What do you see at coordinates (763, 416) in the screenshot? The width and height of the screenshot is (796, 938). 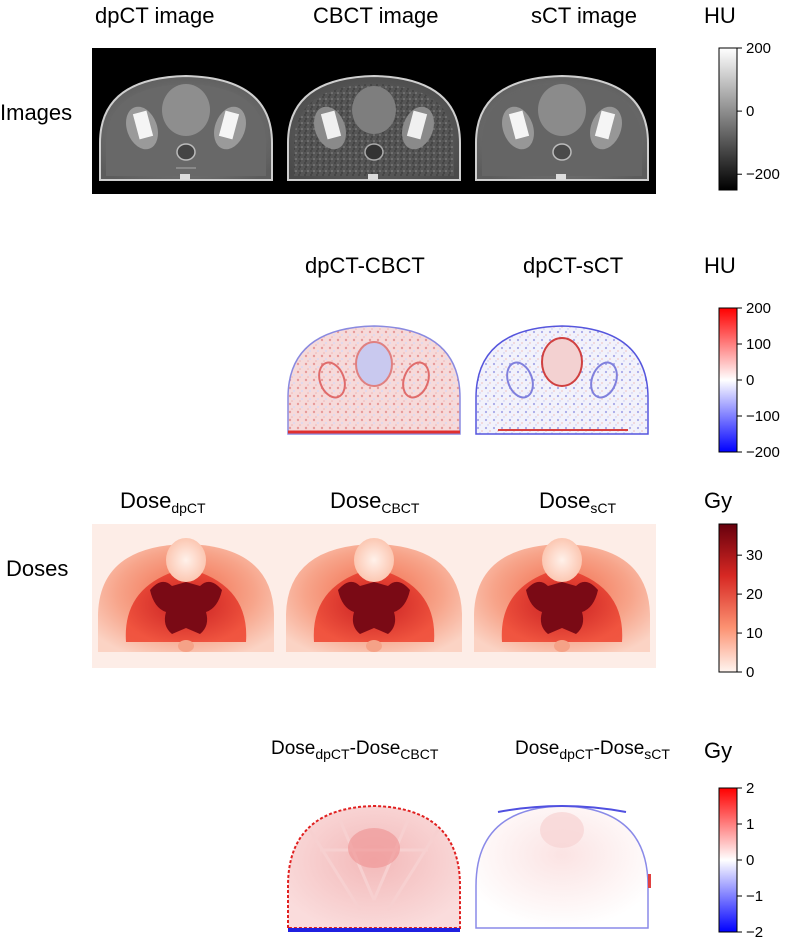 I see `cb2-tick-label: −100` at bounding box center [763, 416].